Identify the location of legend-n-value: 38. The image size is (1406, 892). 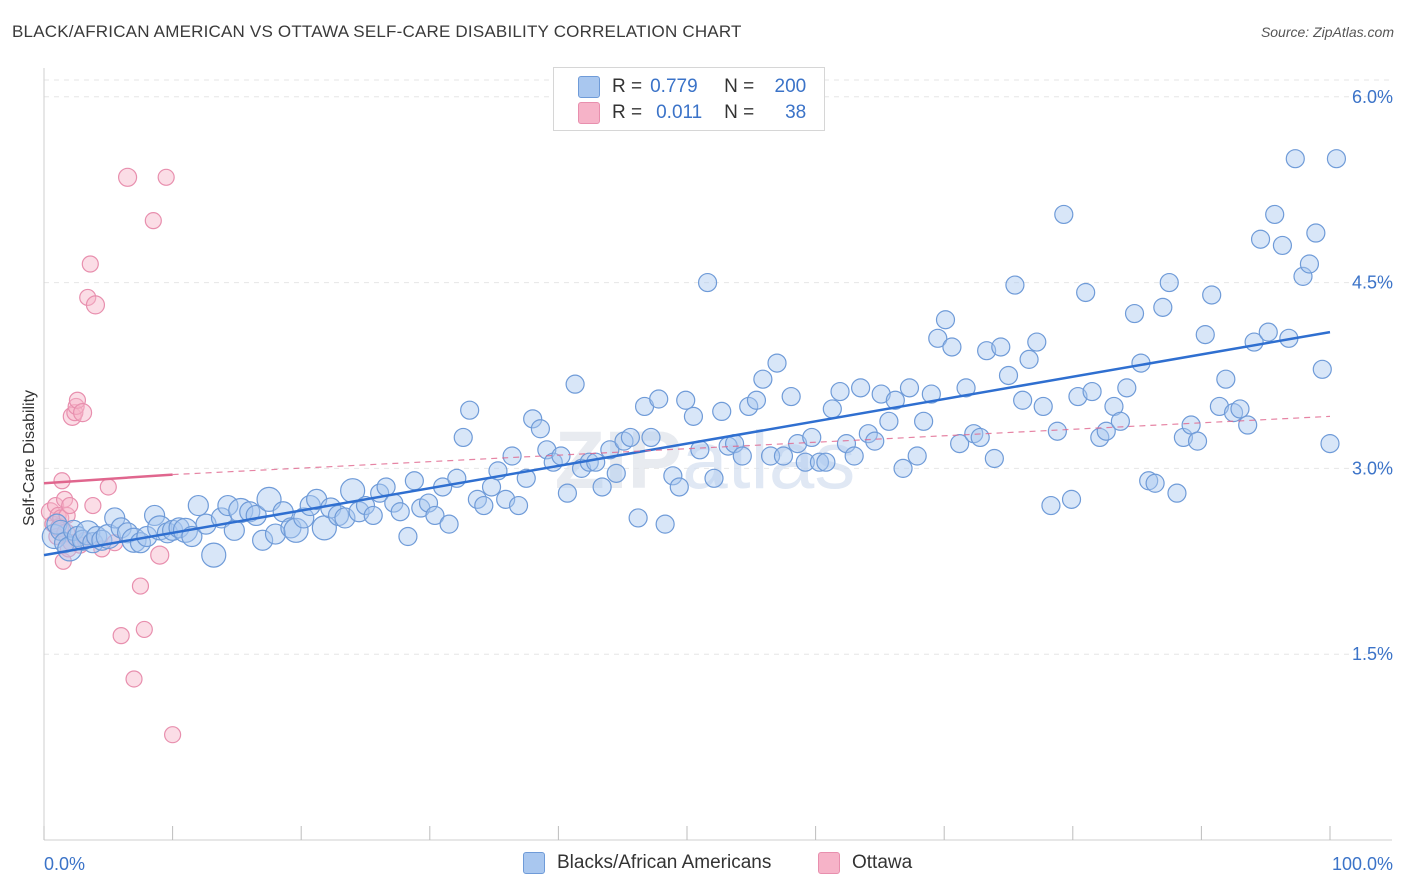
(796, 112).